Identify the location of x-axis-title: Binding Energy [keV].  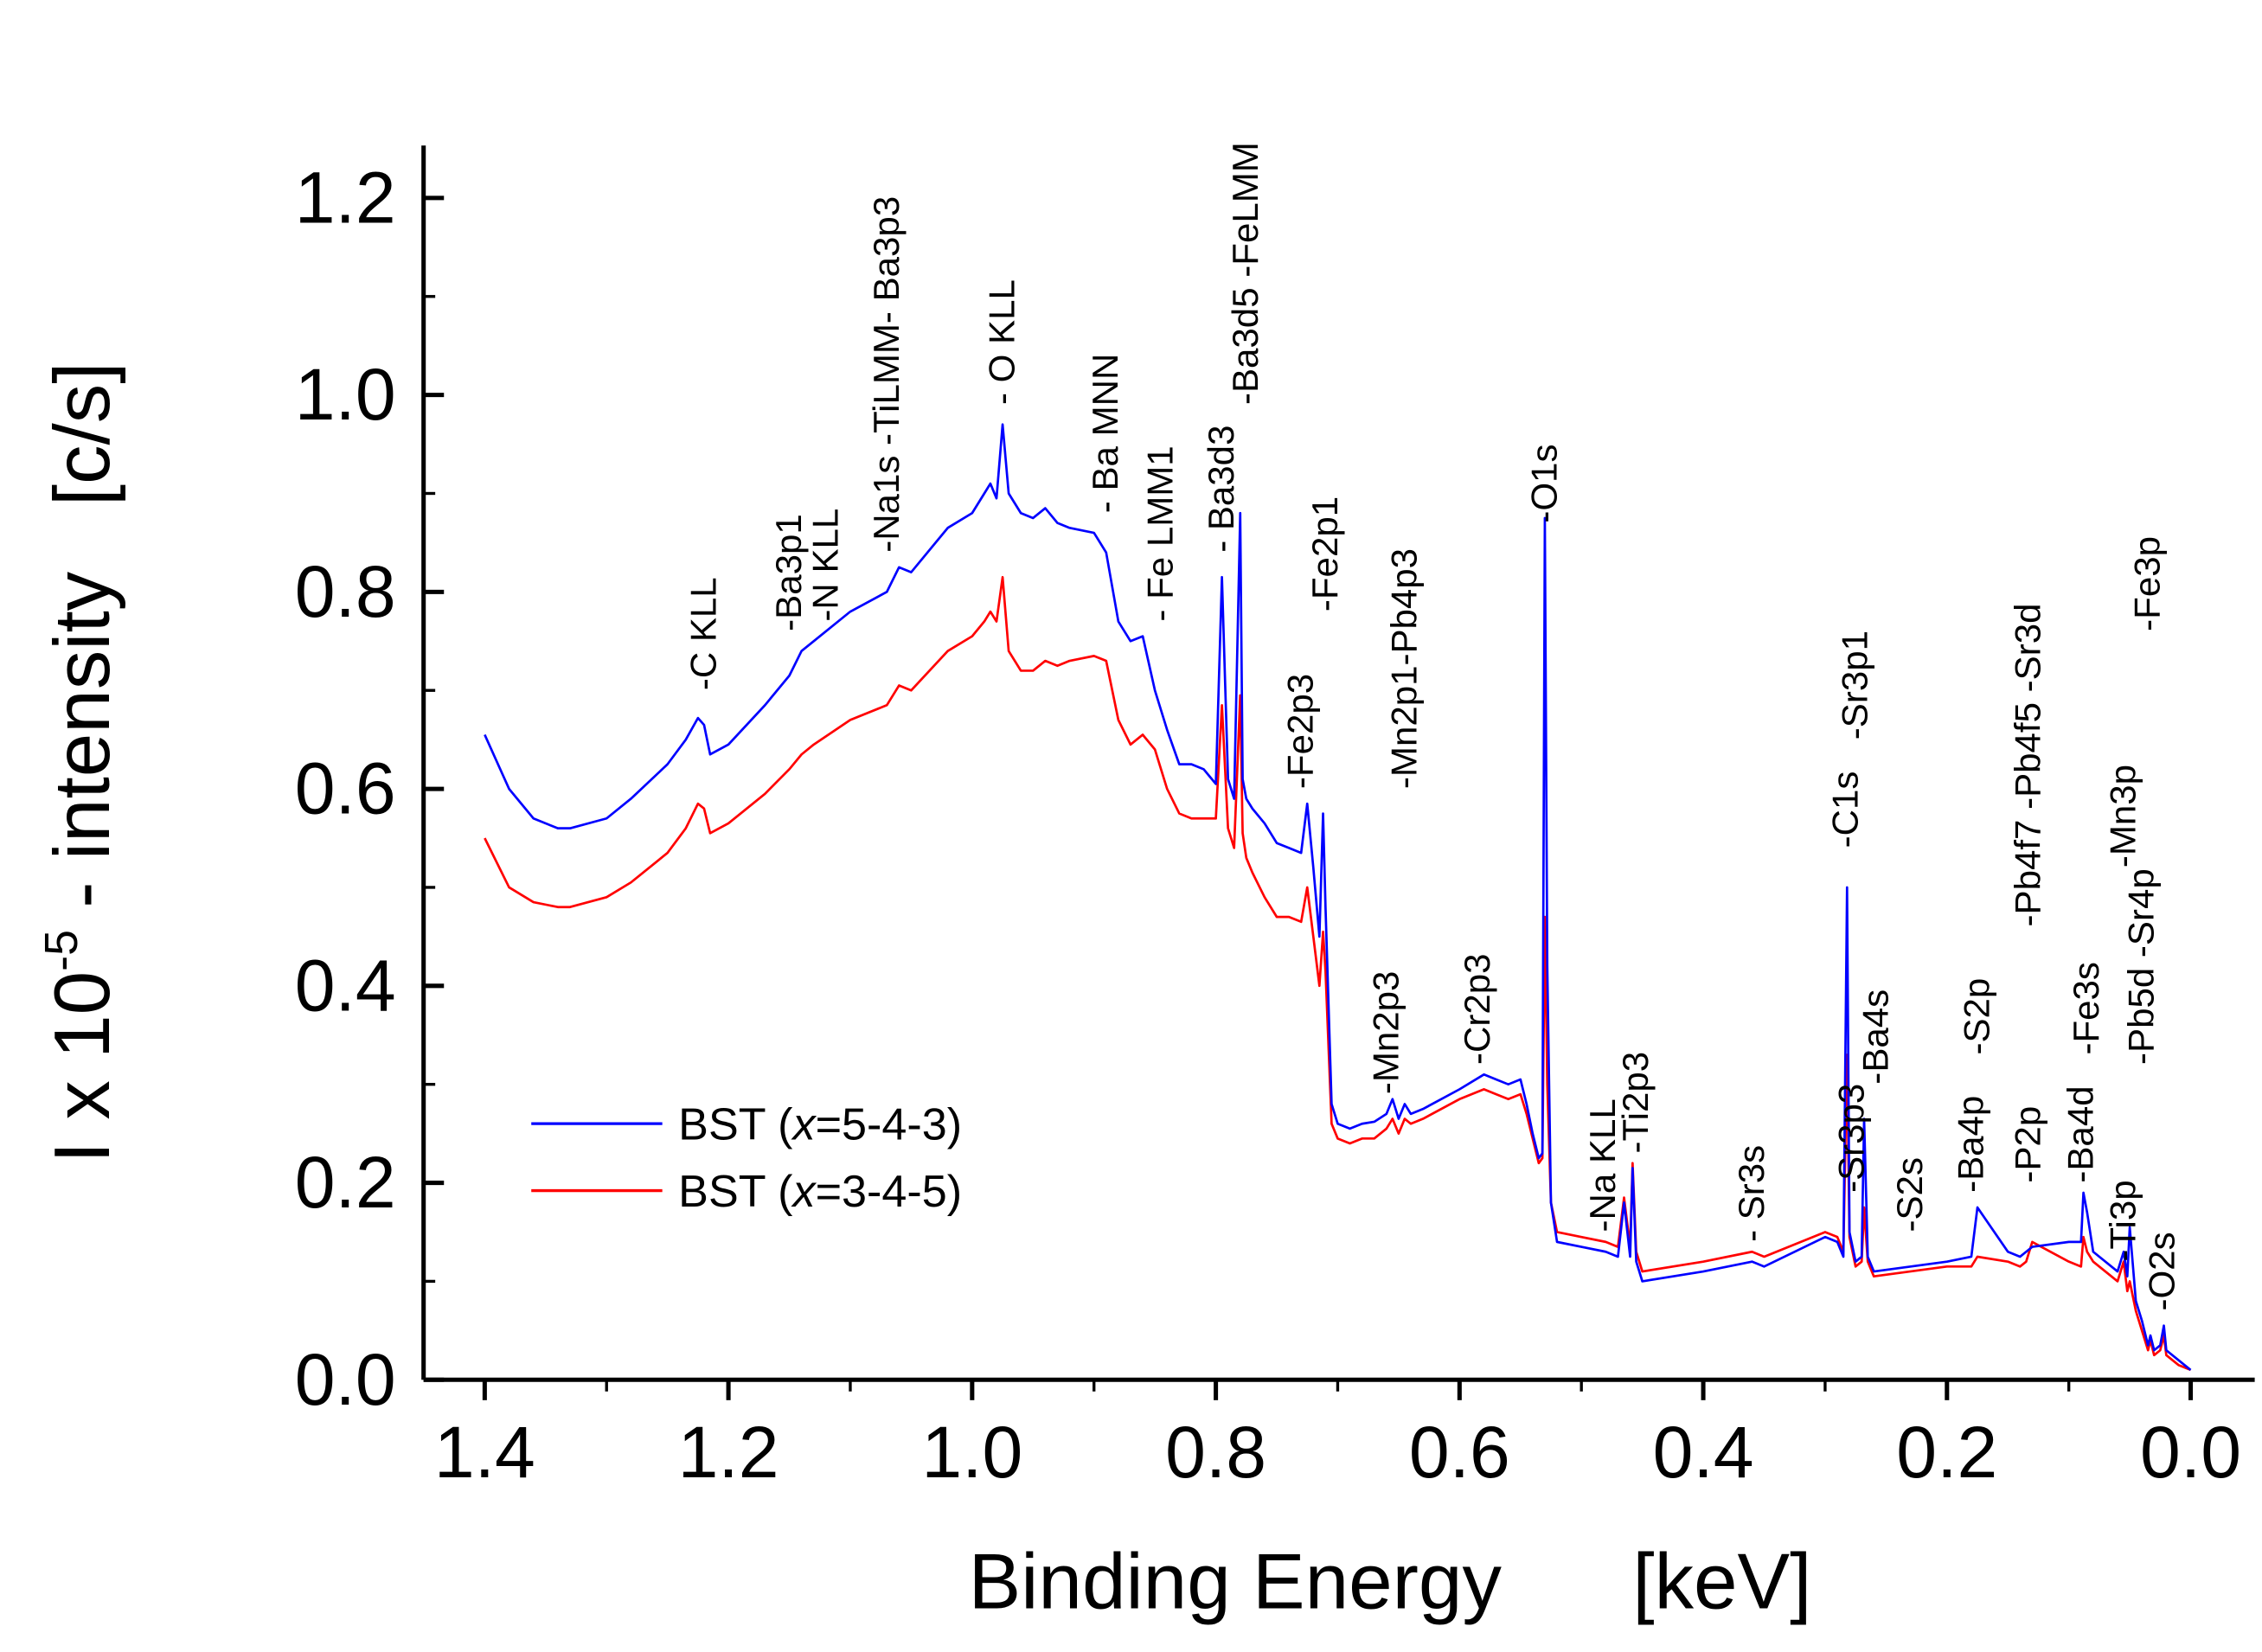
(1390, 1581).